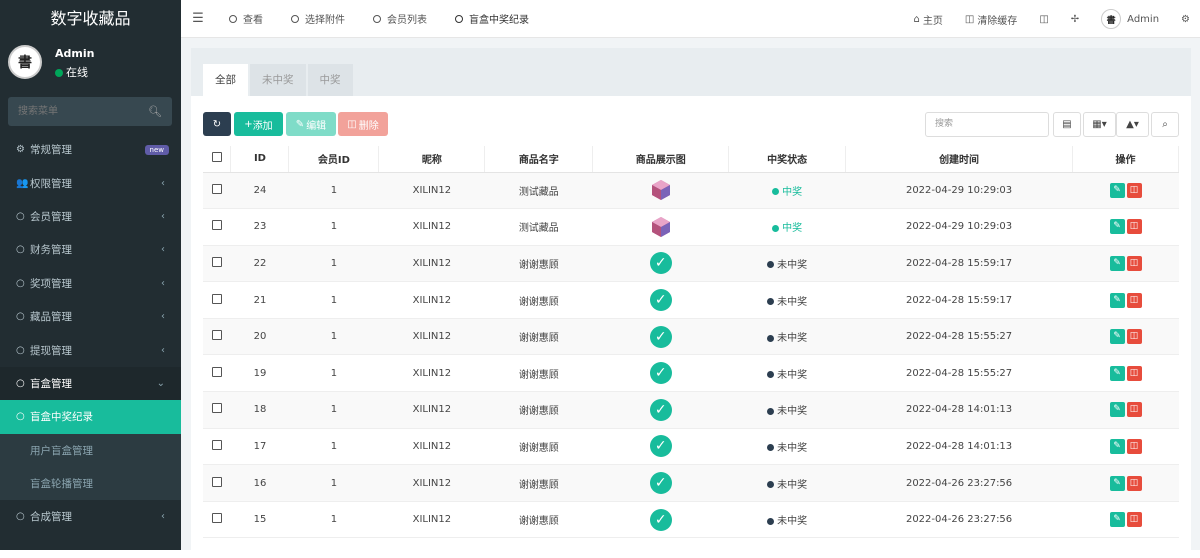 The height and width of the screenshot is (558, 1200). What do you see at coordinates (260, 159) in the screenshot?
I see `column-header: ID` at bounding box center [260, 159].